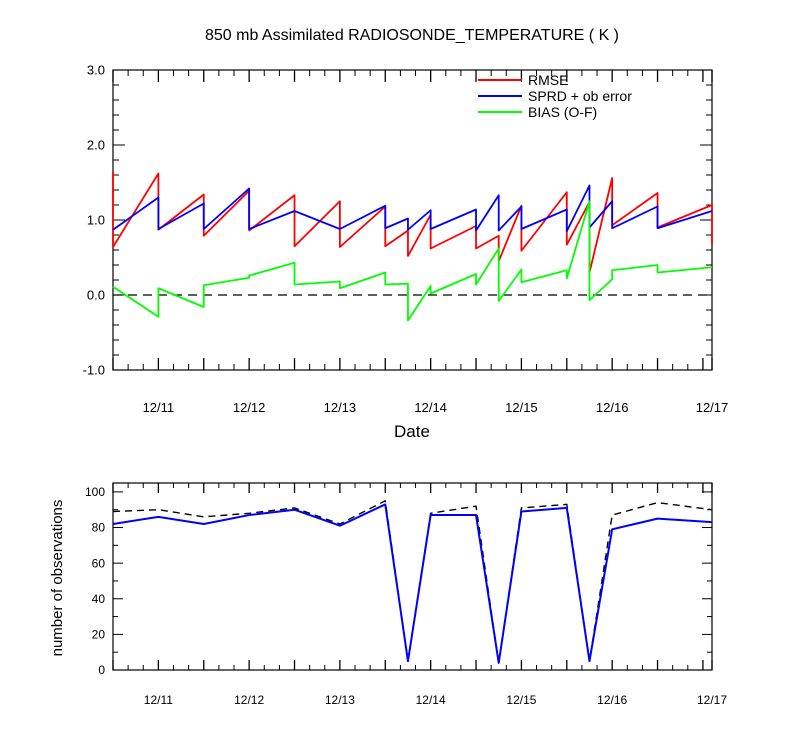 This screenshot has width=800, height=755. What do you see at coordinates (412, 208) in the screenshot?
I see `series-line-sprd-ob-error` at bounding box center [412, 208].